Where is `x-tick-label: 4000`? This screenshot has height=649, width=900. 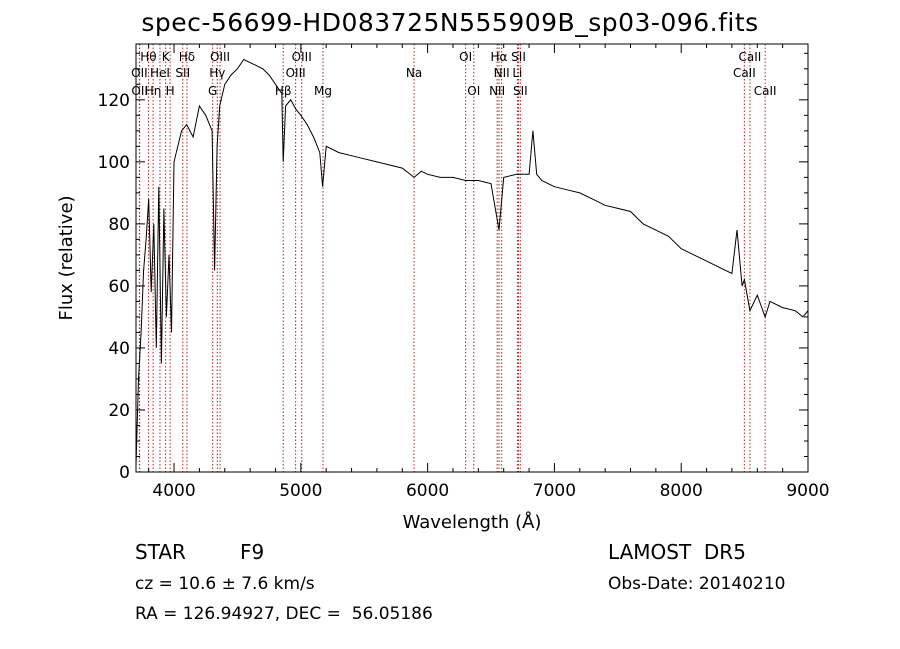 x-tick-label: 4000 is located at coordinates (173, 491).